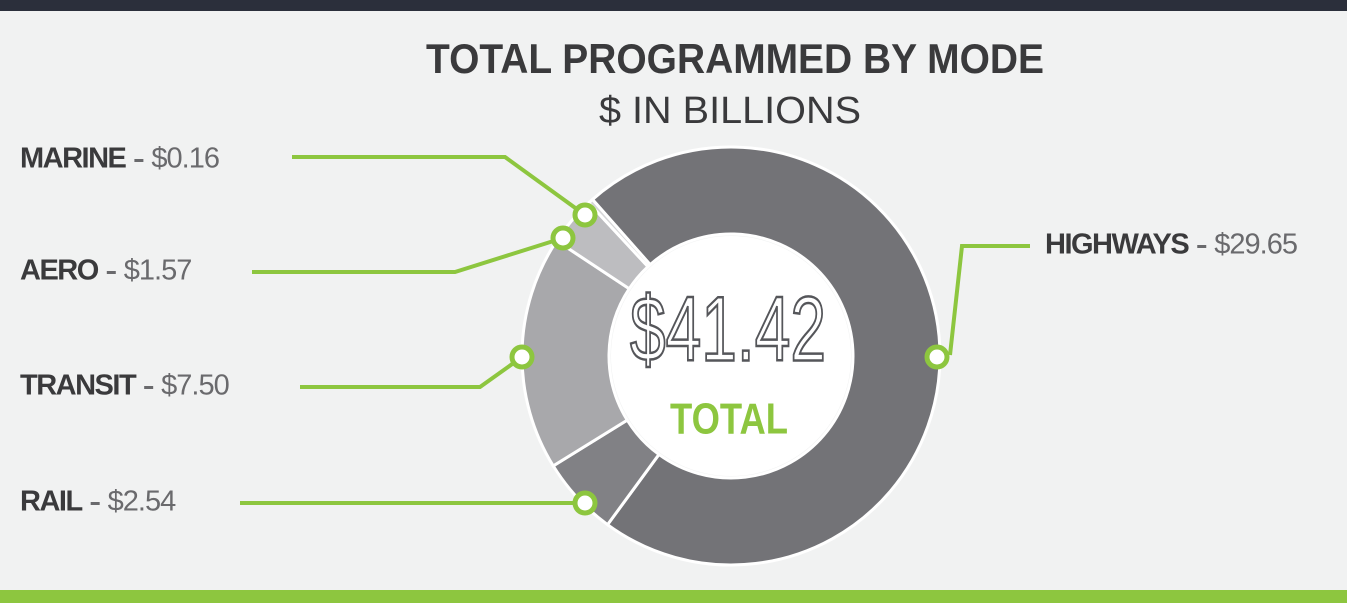  Describe the element at coordinates (673, 5) in the screenshot. I see `top-bar` at that location.